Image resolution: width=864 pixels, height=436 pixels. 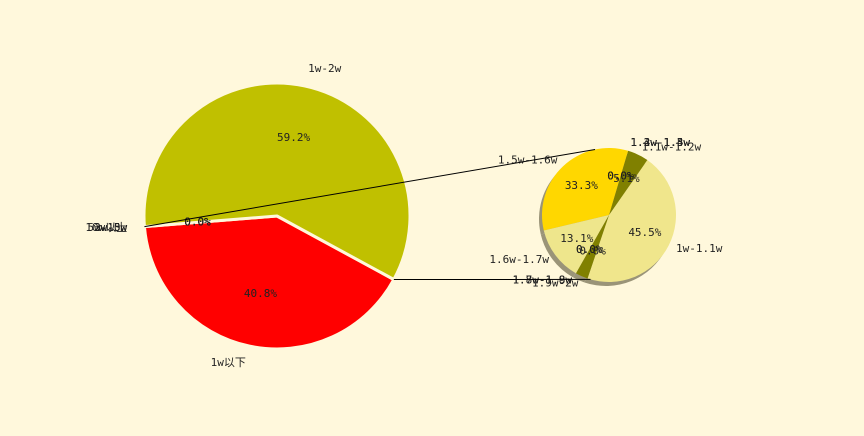 I want to click on detail-pie-label-1_4w-1_5w: 1.4w-1.5w, so click(x=660, y=142).